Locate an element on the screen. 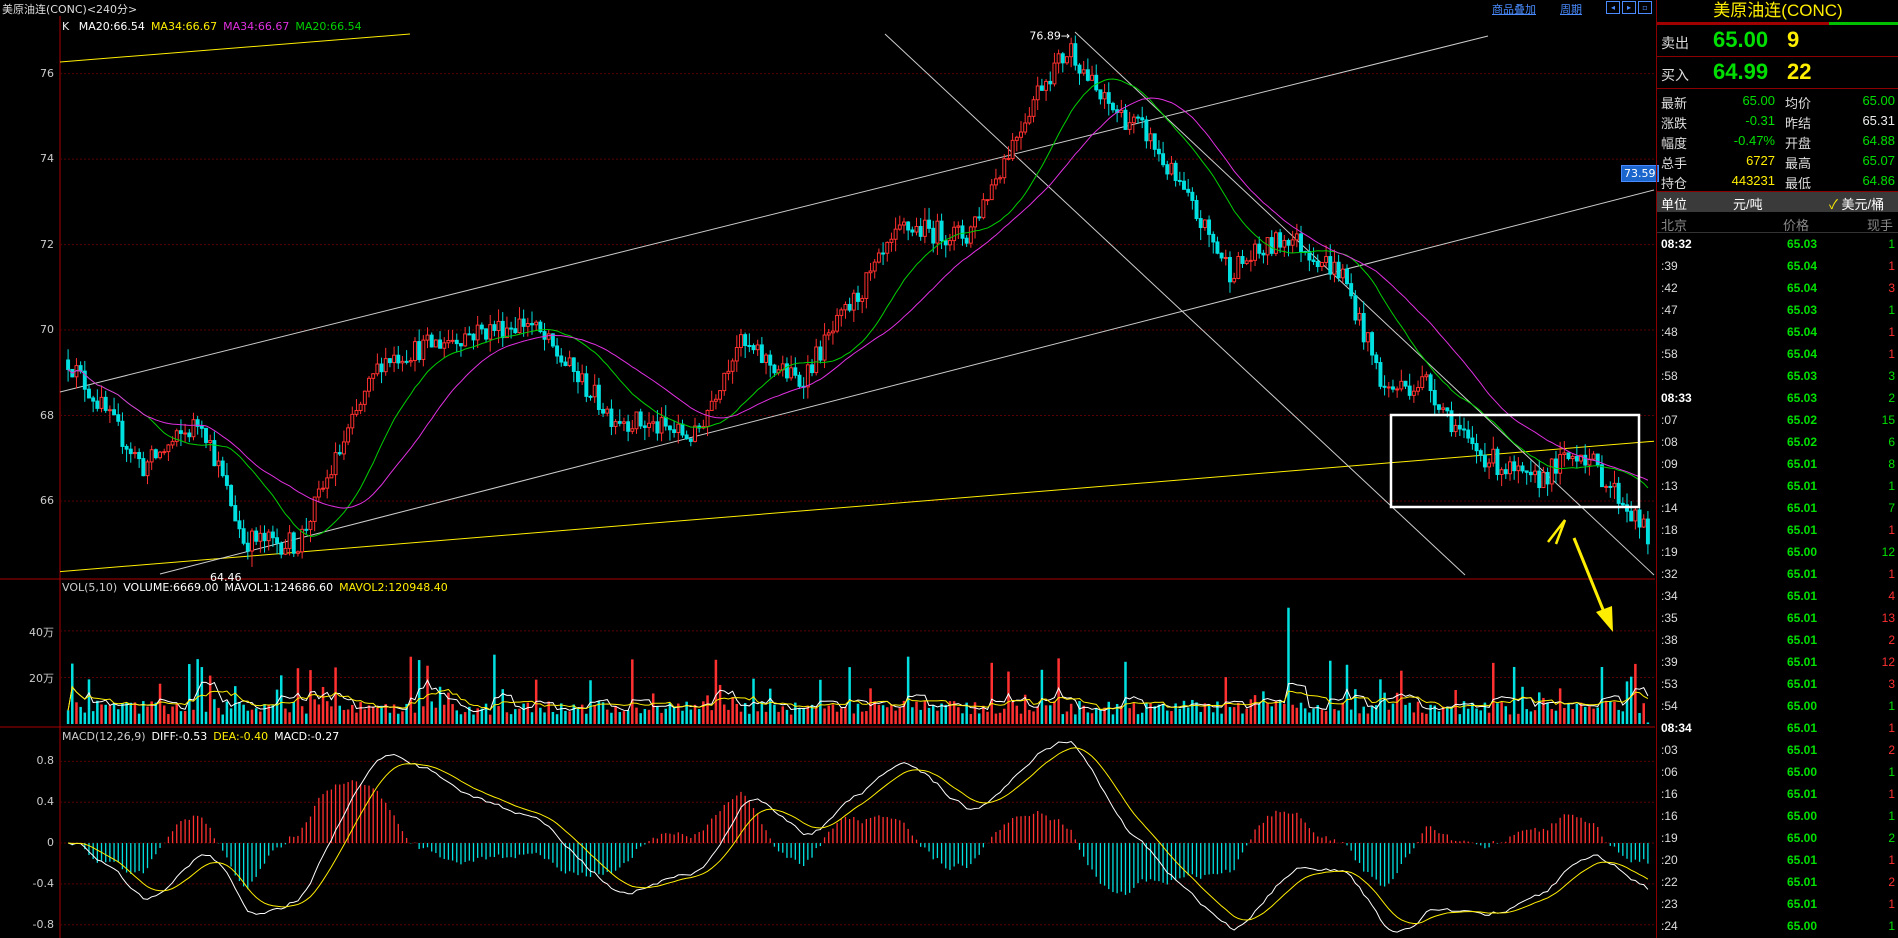  tick-volume: 3 is located at coordinates (1891, 684).